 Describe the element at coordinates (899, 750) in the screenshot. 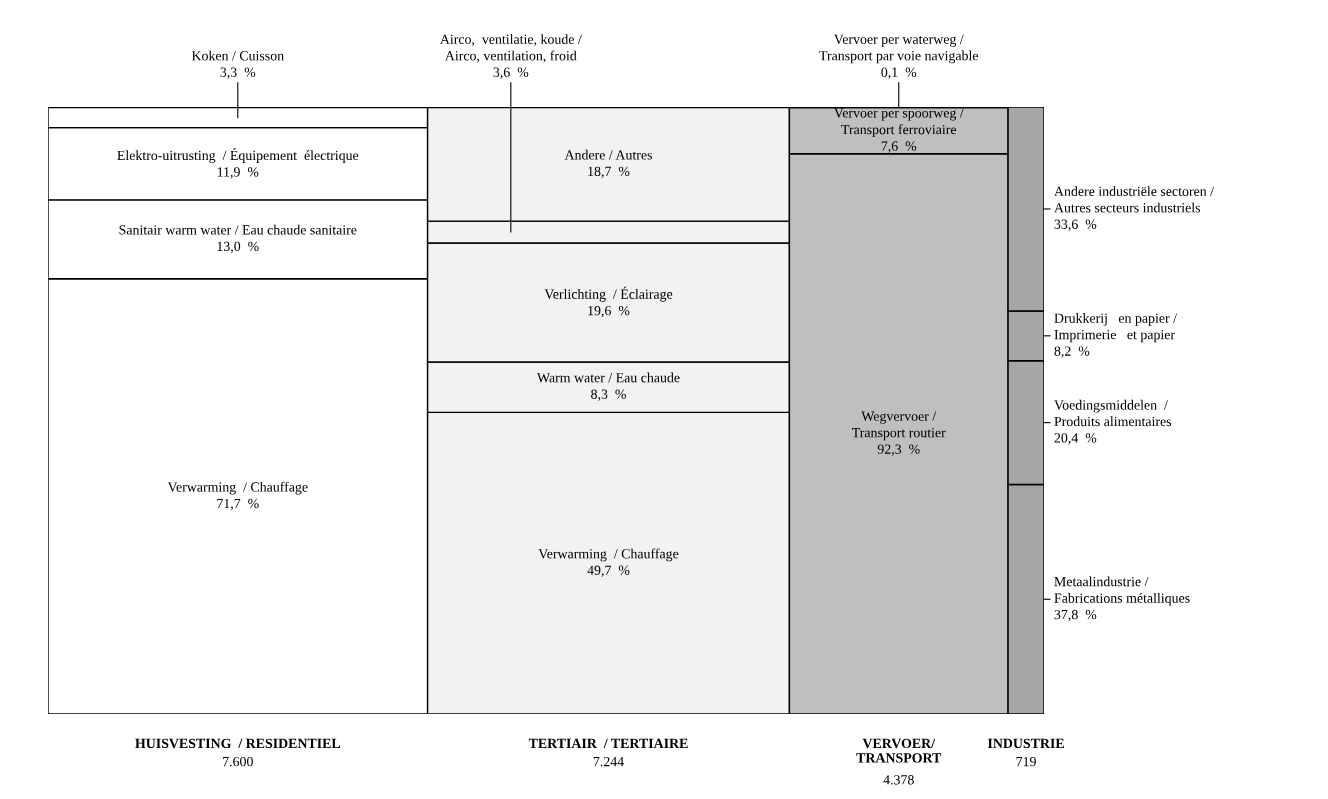

I see `category-label: VERVOER/ TRANSPORT` at that location.